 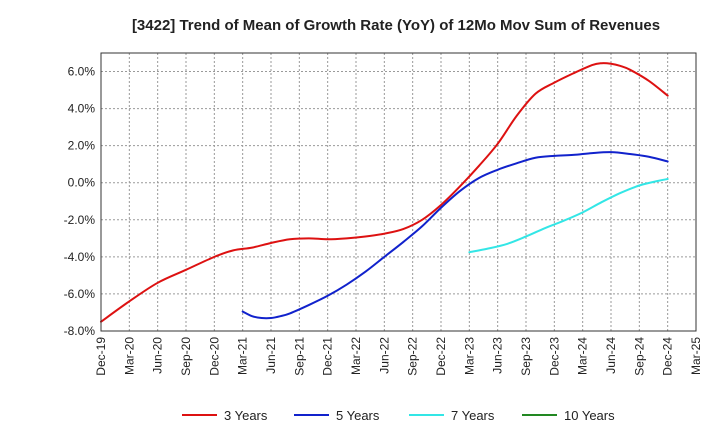 I want to click on x-tick-label: Jun-24, so click(x=611, y=355).